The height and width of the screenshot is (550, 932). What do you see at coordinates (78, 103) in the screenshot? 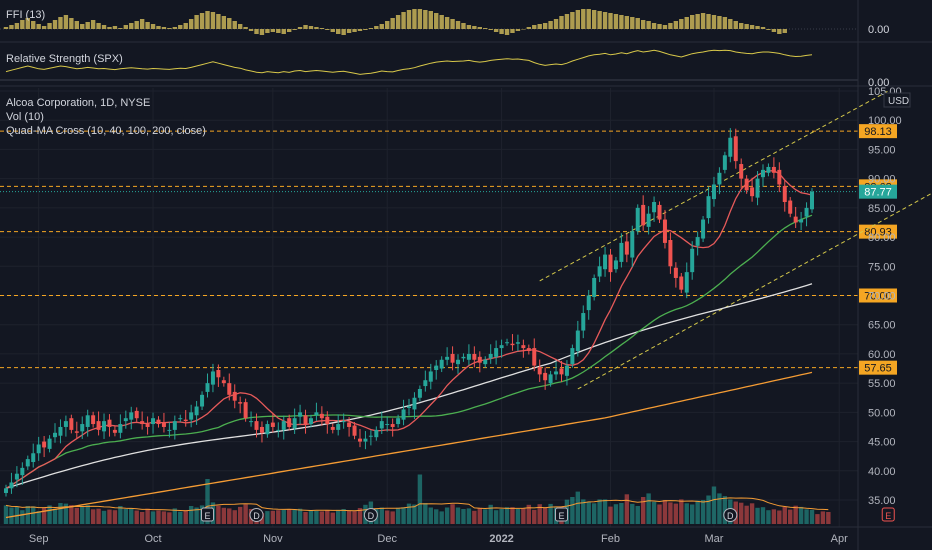
I see `symbol-title: Alcoa Corporation, 1D, NYSE` at bounding box center [78, 103].